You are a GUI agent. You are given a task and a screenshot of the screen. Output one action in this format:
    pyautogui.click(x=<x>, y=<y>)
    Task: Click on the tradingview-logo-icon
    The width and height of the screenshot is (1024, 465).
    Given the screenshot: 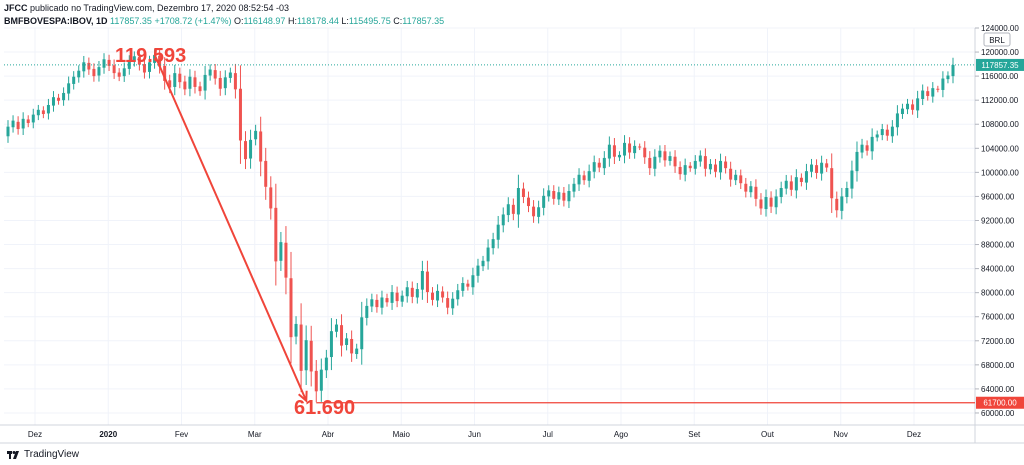 What is the action you would take?
    pyautogui.click(x=13, y=455)
    